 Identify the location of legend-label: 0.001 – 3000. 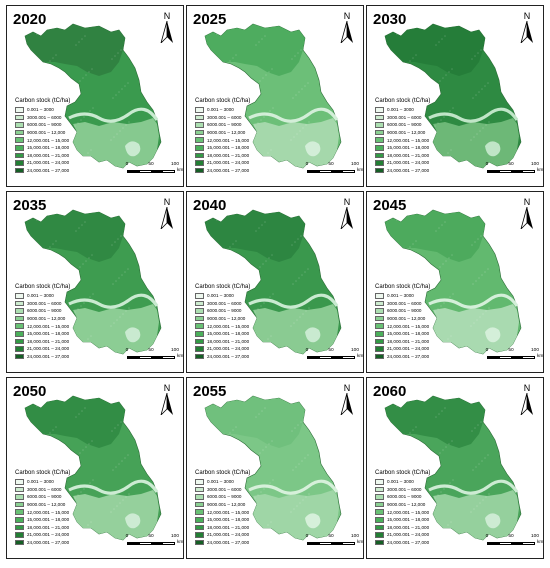
(220, 482).